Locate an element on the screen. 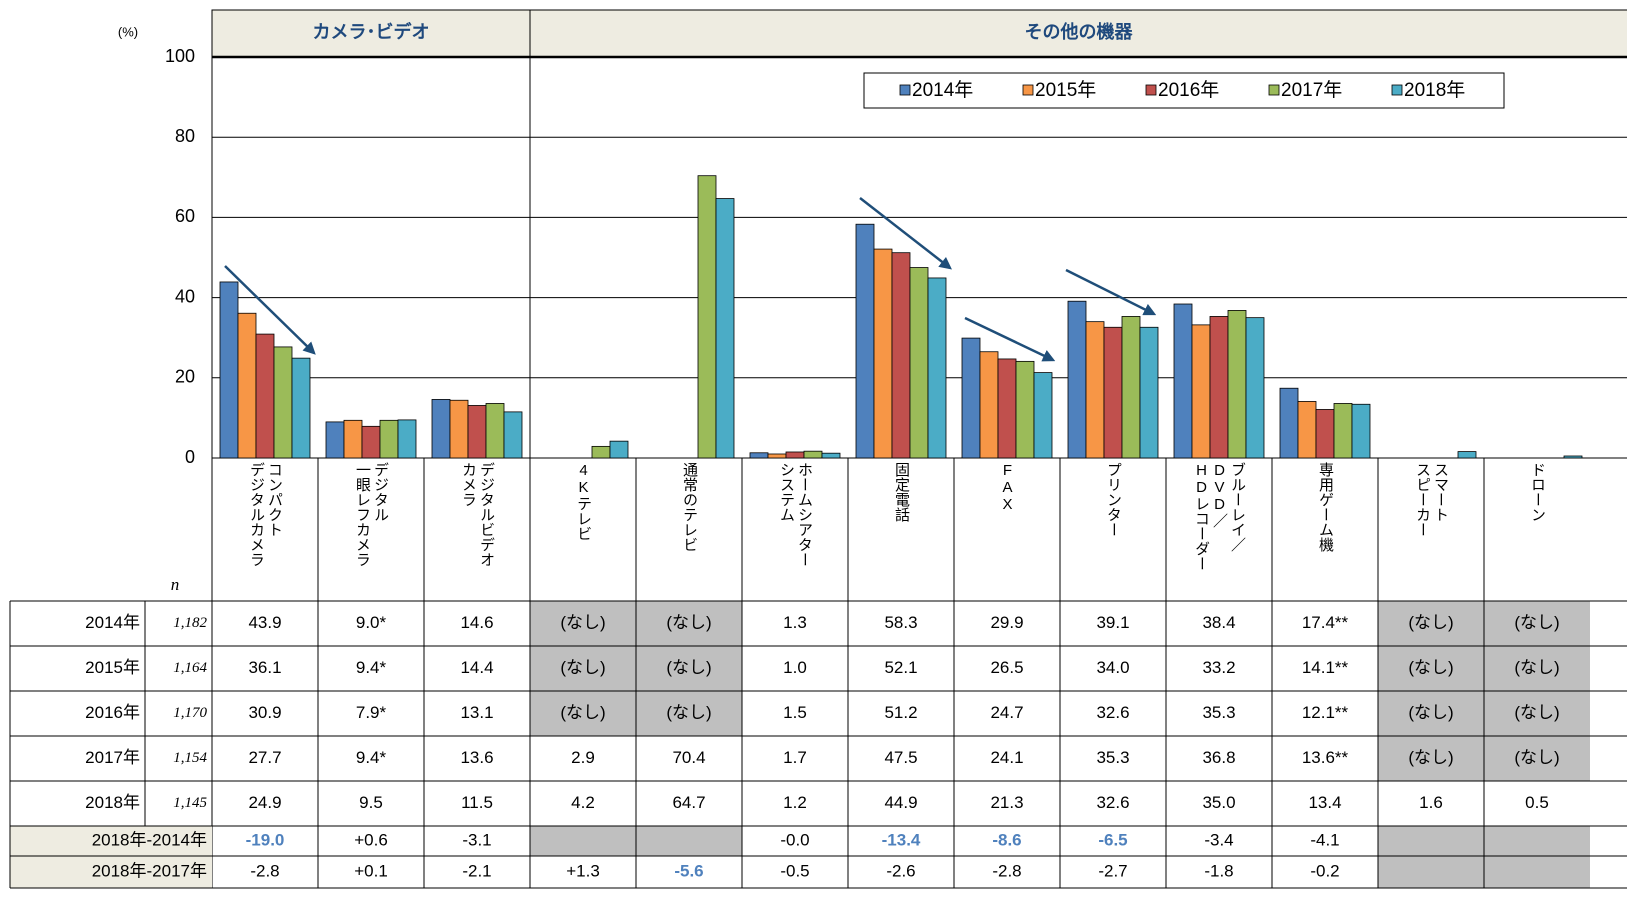  table-cell: 51.2 is located at coordinates (900, 712).